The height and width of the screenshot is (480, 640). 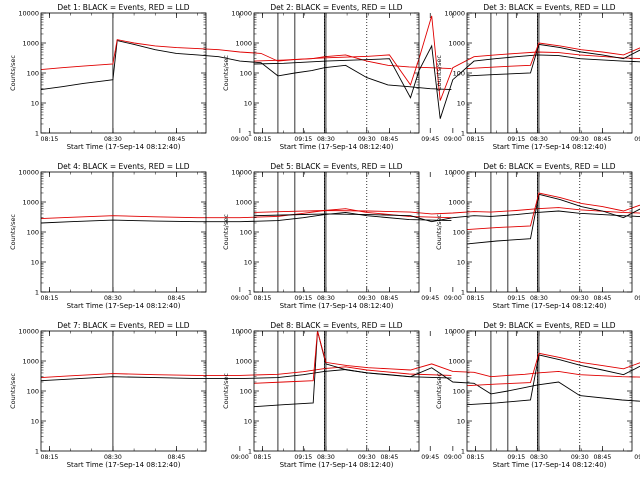 What do you see at coordinates (123, 325) in the screenshot?
I see `chart-title: Det 7: BLACK = Events, RED = LLD` at bounding box center [123, 325].